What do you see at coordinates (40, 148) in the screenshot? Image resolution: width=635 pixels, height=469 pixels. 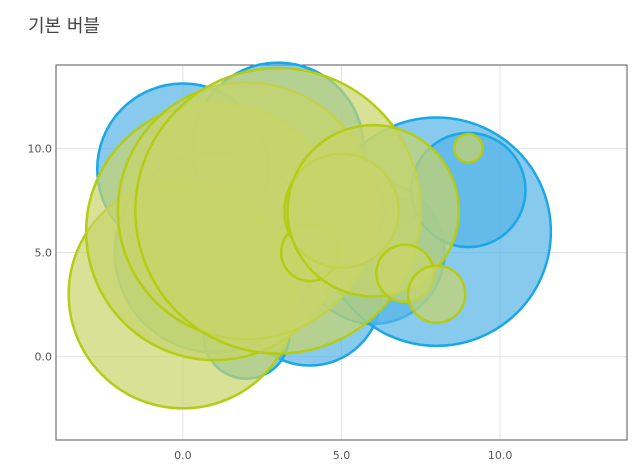 I see `y-tick-label: 10.0` at bounding box center [40, 148].